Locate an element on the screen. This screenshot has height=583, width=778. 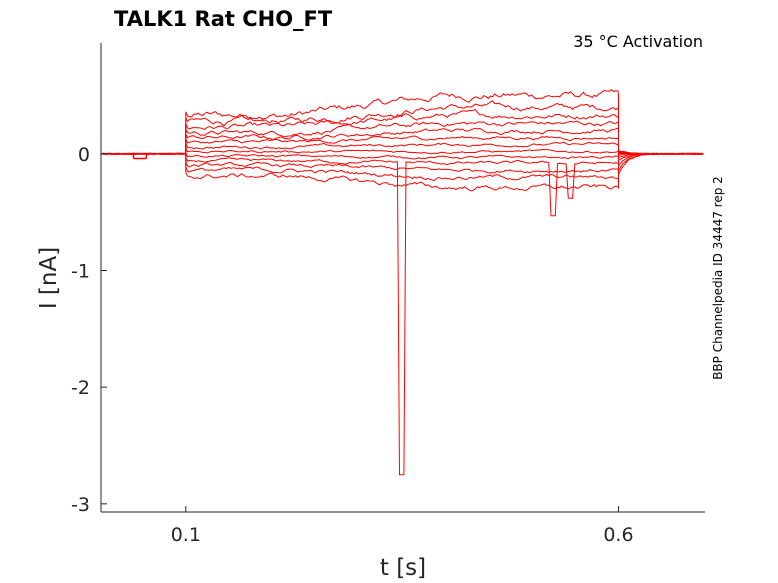
y-tick-label: 0 is located at coordinates (84, 155).